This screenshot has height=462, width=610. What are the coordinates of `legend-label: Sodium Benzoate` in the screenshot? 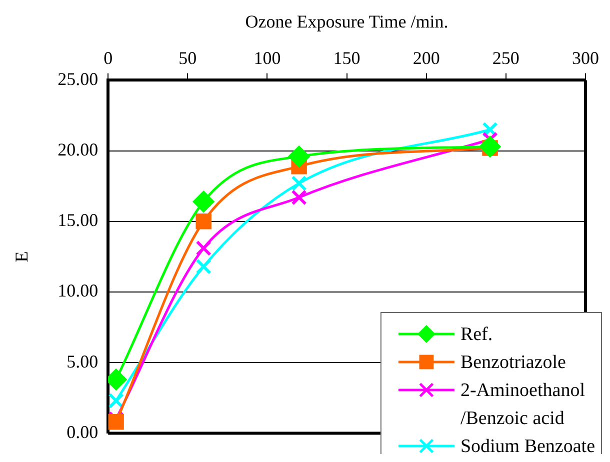 It's located at (528, 446).